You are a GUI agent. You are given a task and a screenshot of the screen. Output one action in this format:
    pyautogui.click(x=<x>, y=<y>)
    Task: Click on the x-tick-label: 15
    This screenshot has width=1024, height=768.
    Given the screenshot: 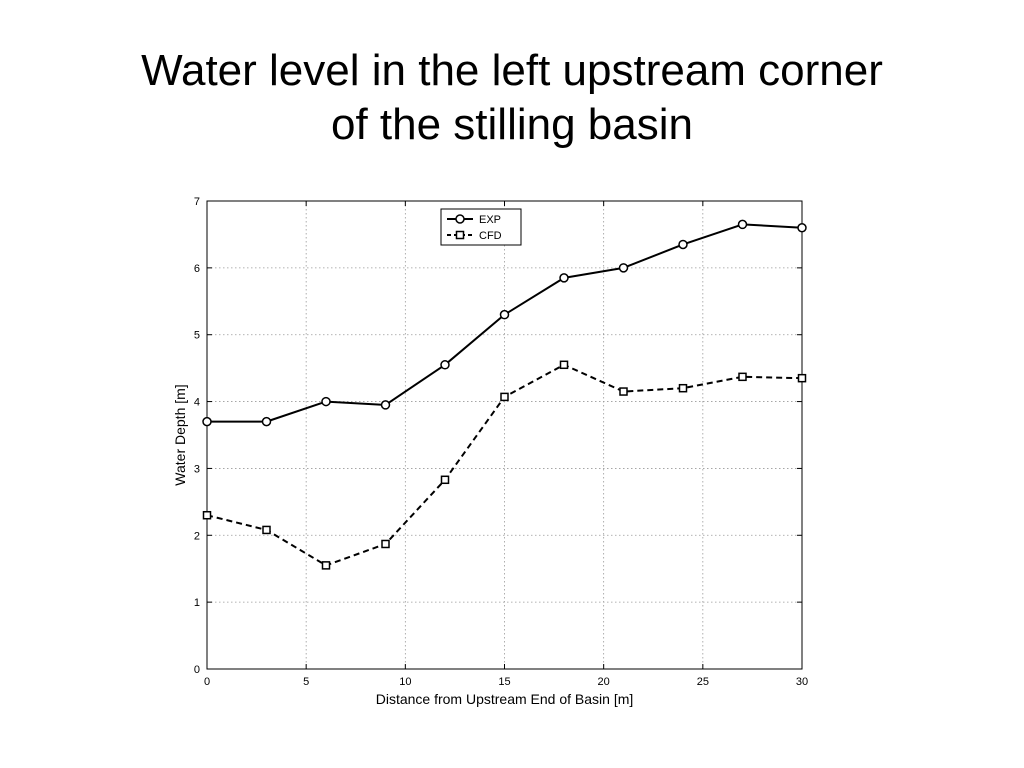 What is the action you would take?
    pyautogui.click(x=504, y=682)
    